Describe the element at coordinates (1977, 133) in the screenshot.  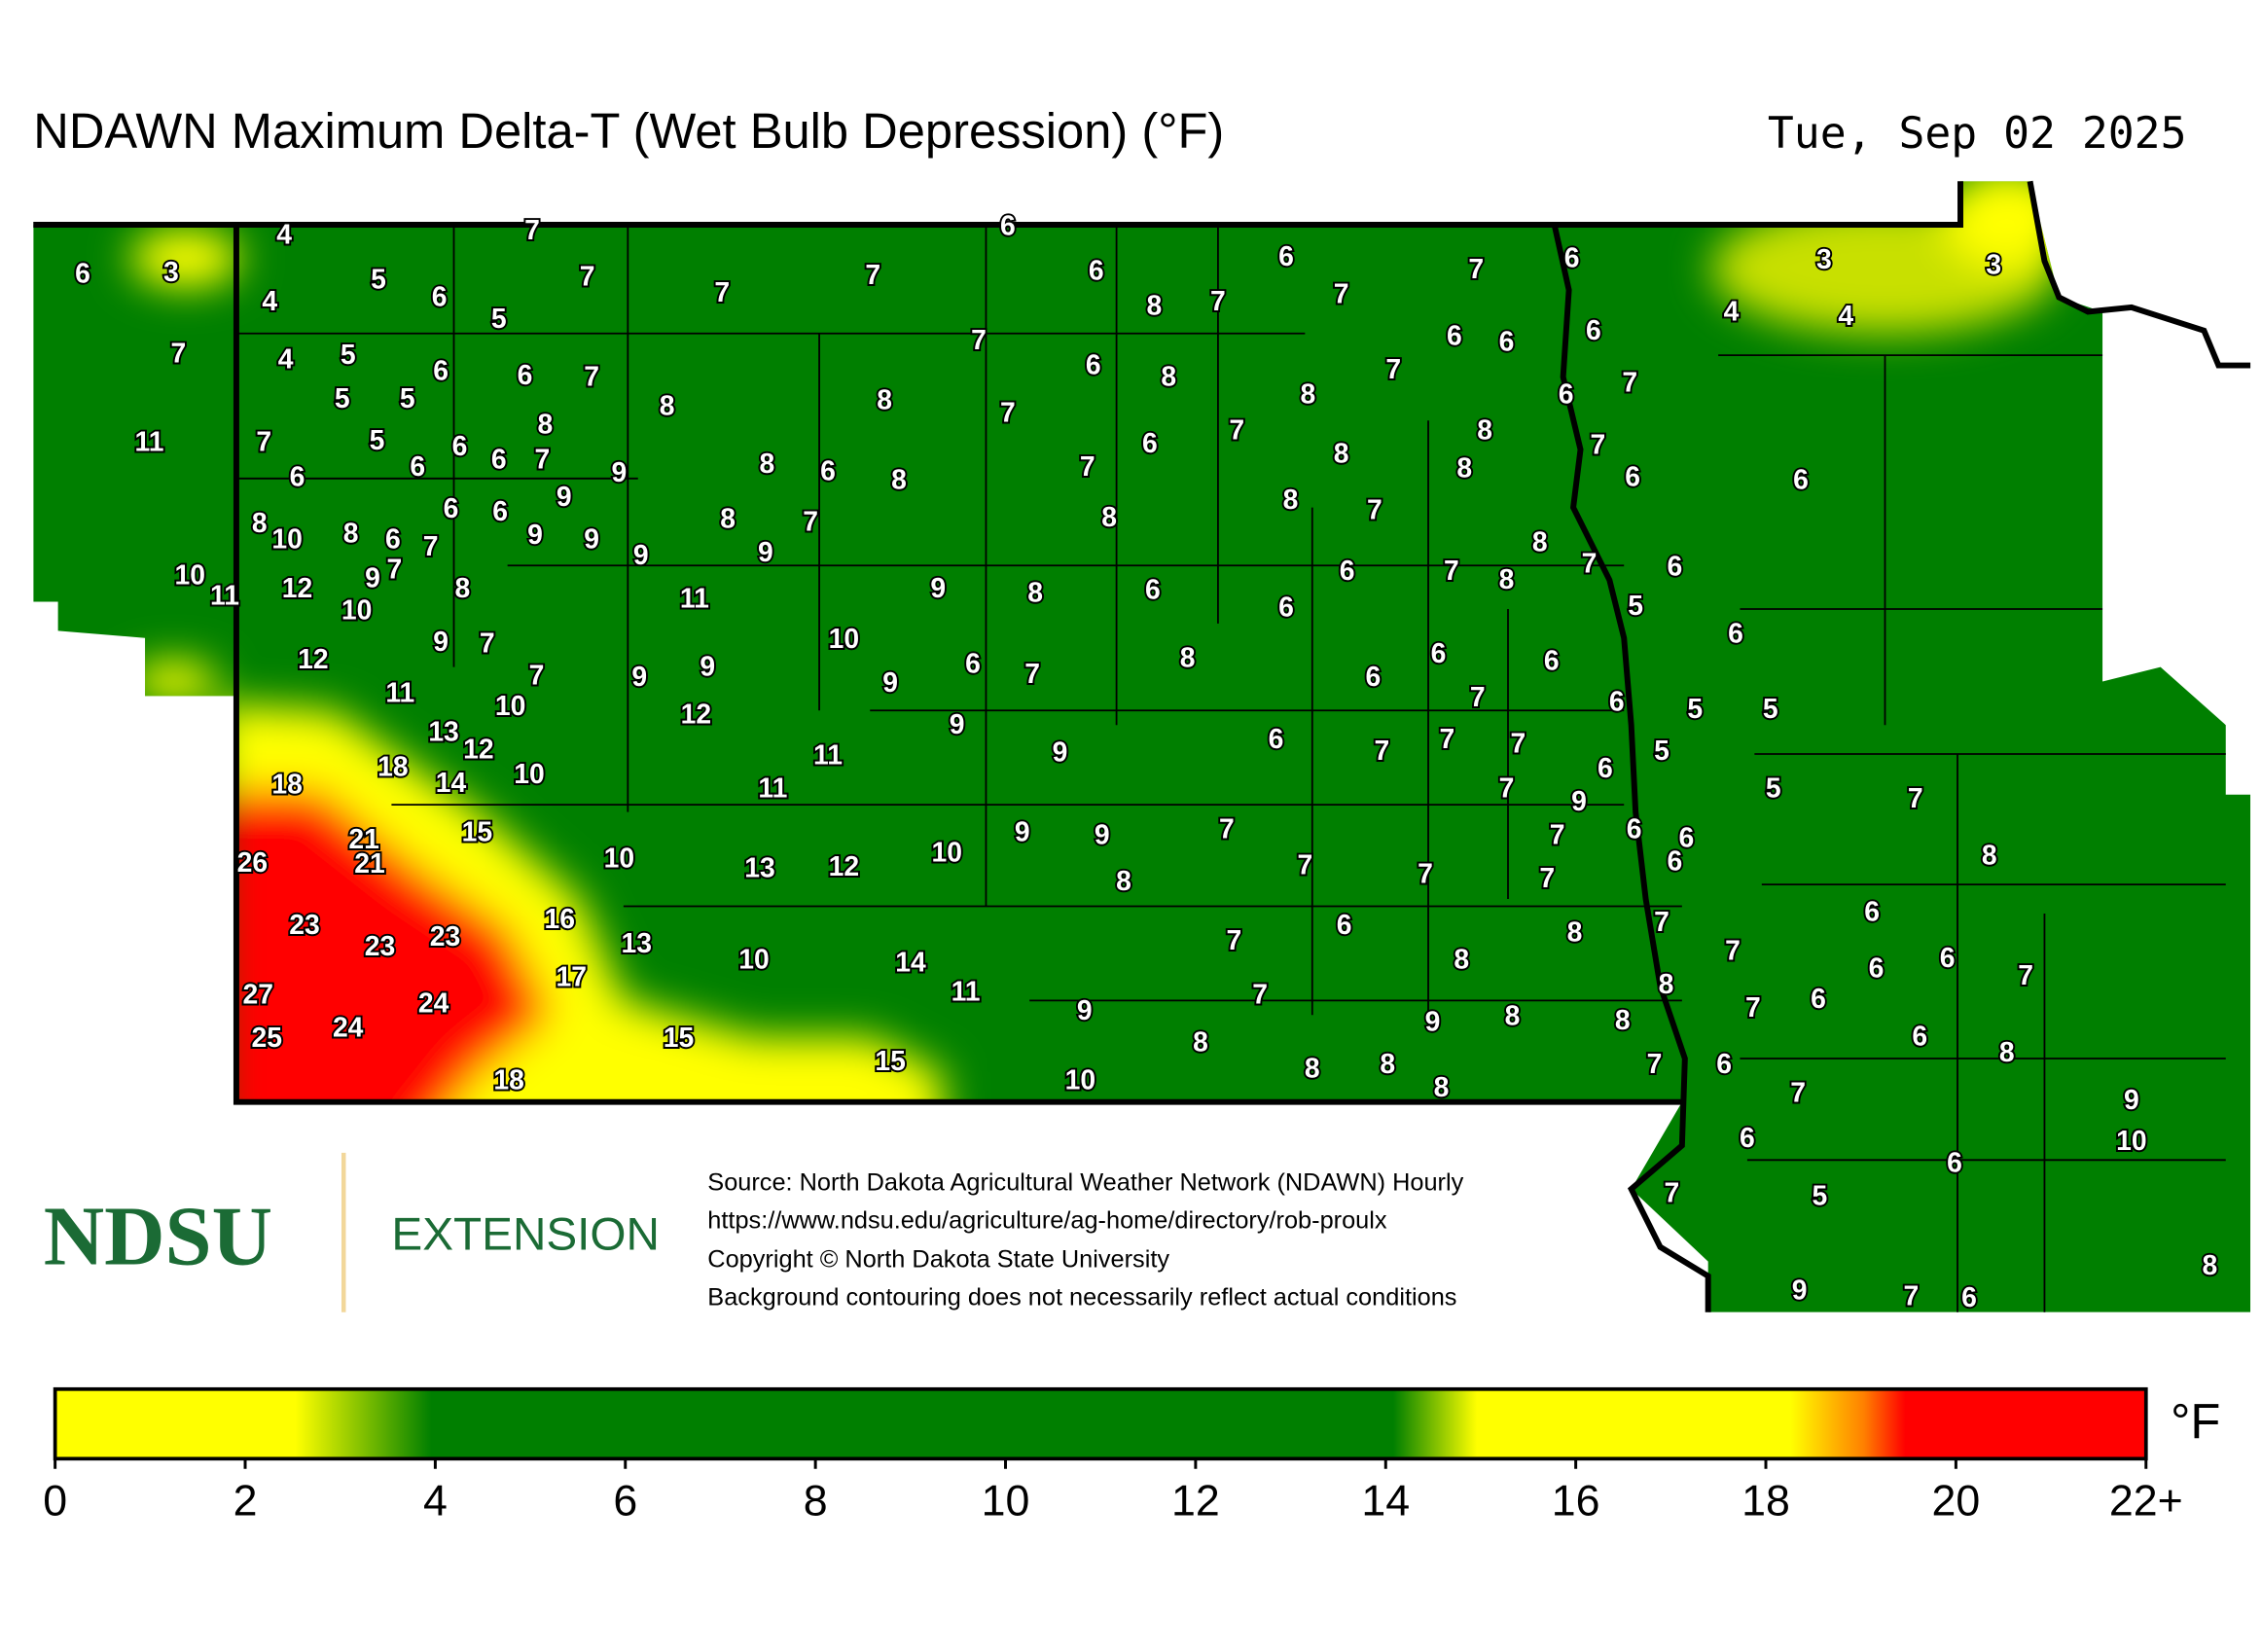
I see `map-date: Tue, Sep 02 2025` at that location.